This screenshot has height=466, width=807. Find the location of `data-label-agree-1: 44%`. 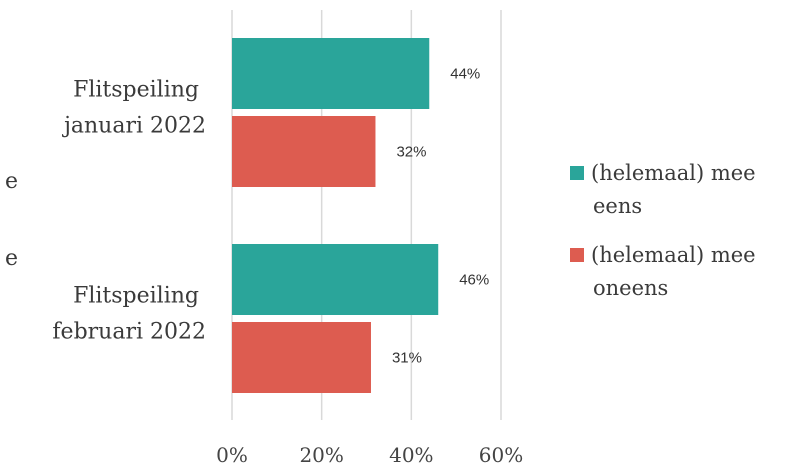

data-label-agree-1: 44% is located at coordinates (465, 74).